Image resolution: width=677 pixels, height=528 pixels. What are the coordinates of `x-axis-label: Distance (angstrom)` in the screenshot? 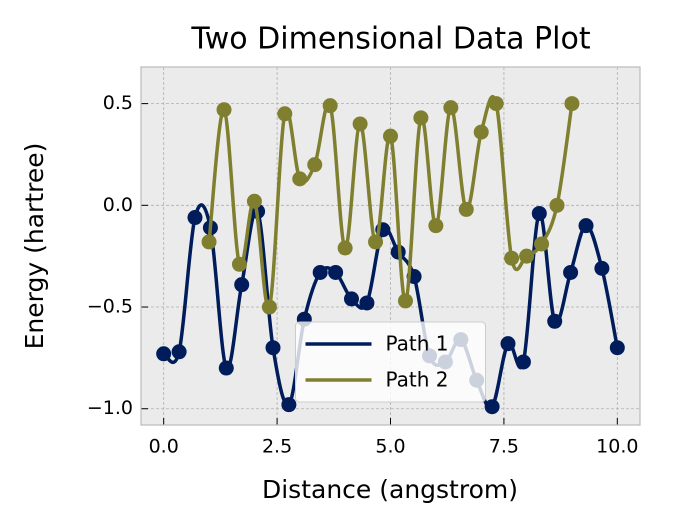 It's located at (390, 489).